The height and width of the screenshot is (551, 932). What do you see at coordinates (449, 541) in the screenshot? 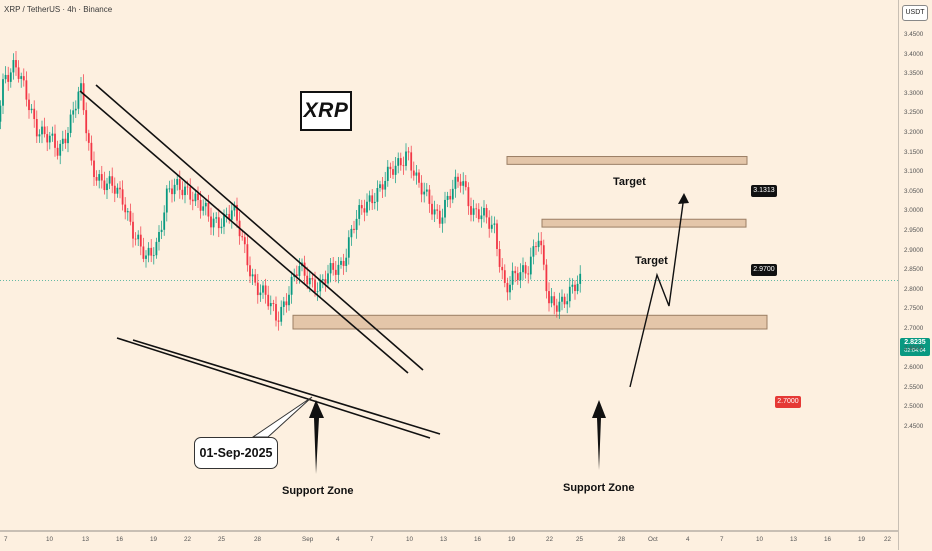
I see `time-axis` at bounding box center [449, 541].